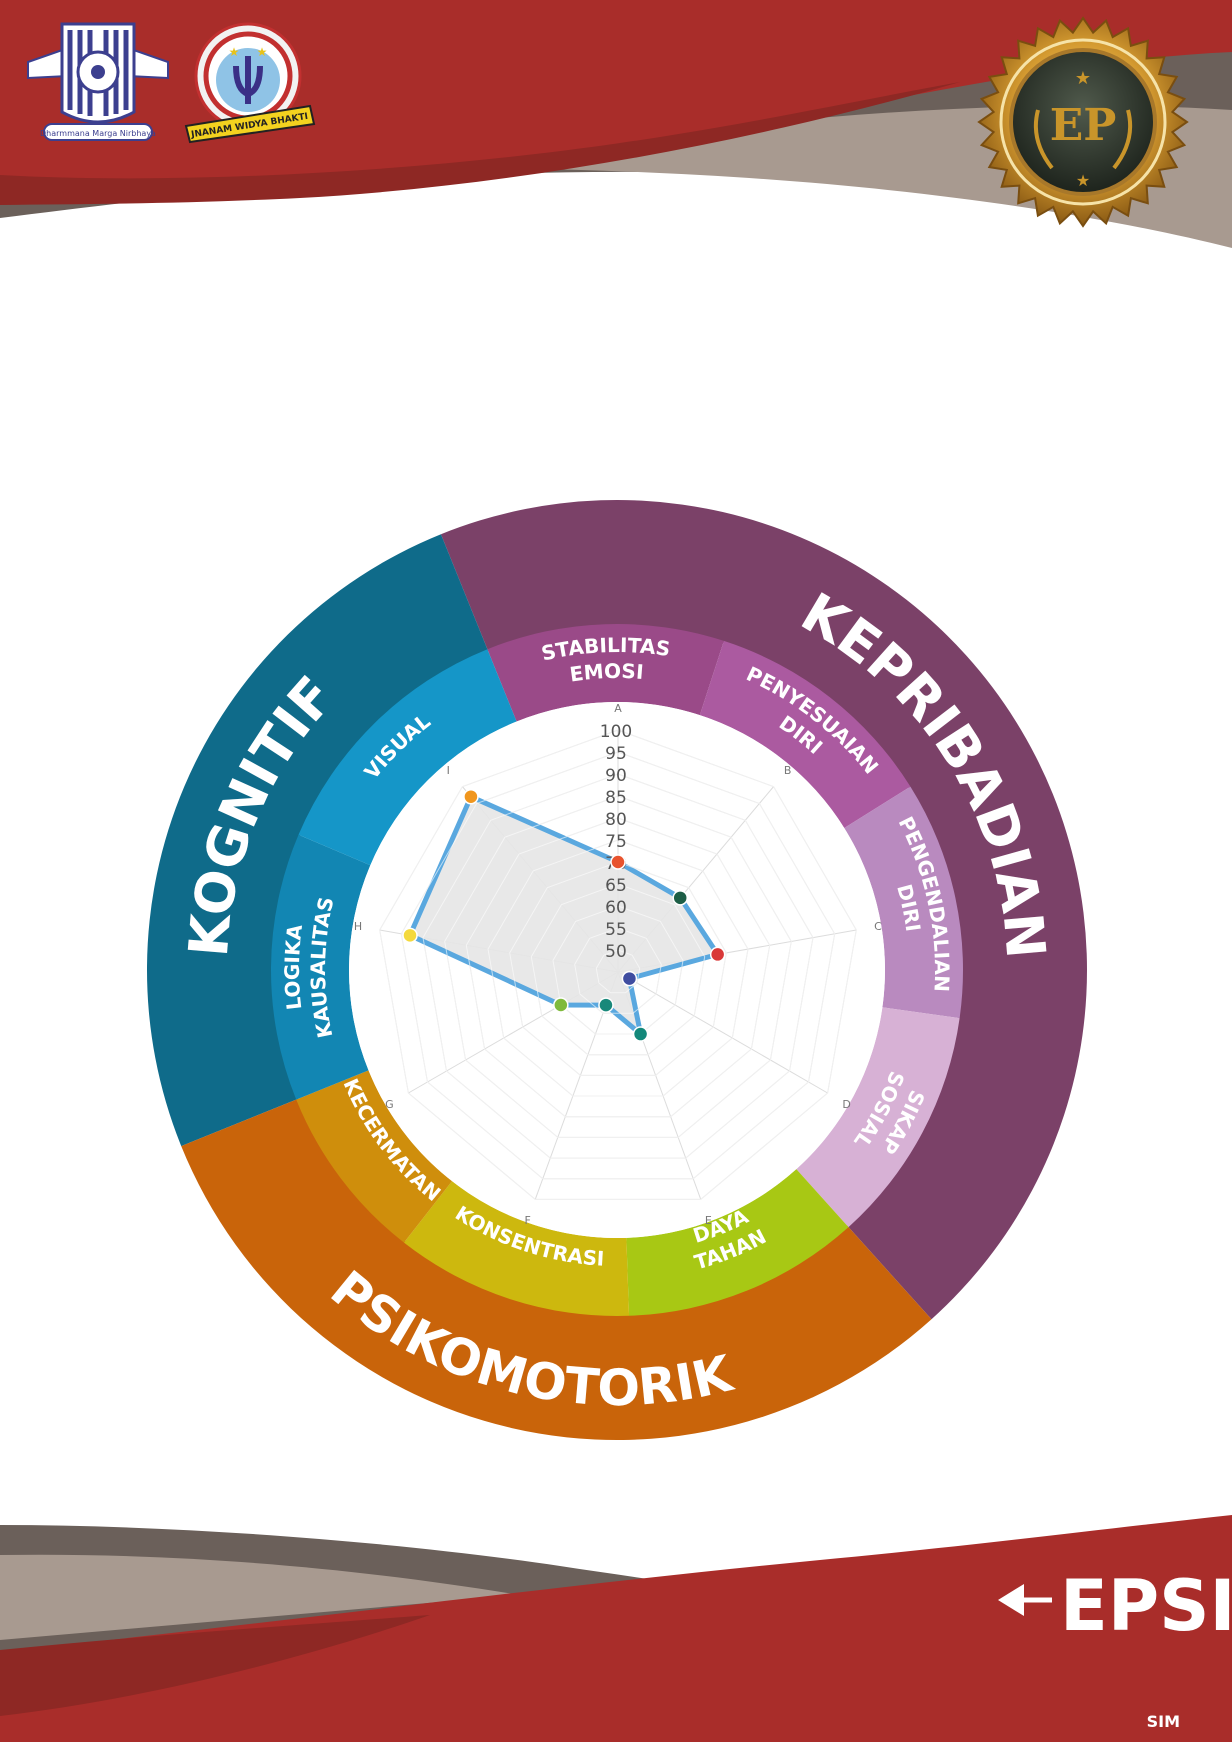  What do you see at coordinates (389, 1104) in the screenshot?
I see `axis-label-g: G` at bounding box center [389, 1104].